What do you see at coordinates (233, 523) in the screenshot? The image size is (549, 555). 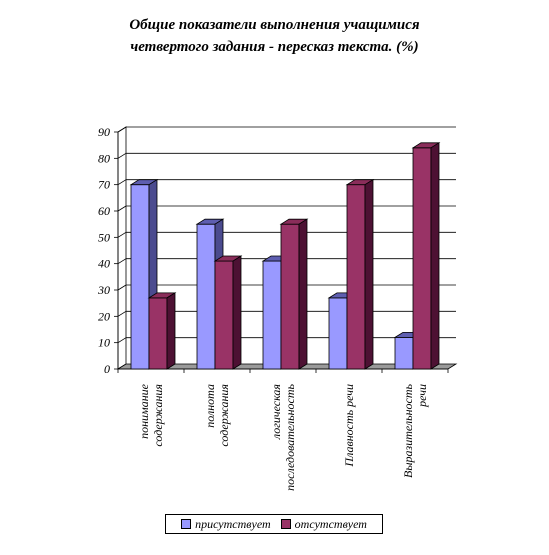 I see `legend-label-present: присутствует` at bounding box center [233, 523].